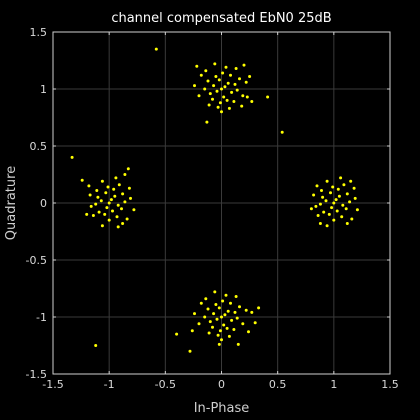 This screenshot has width=420, height=420. Describe the element at coordinates (36, 260) in the screenshot. I see `y-tick-label: -0.5` at that location.